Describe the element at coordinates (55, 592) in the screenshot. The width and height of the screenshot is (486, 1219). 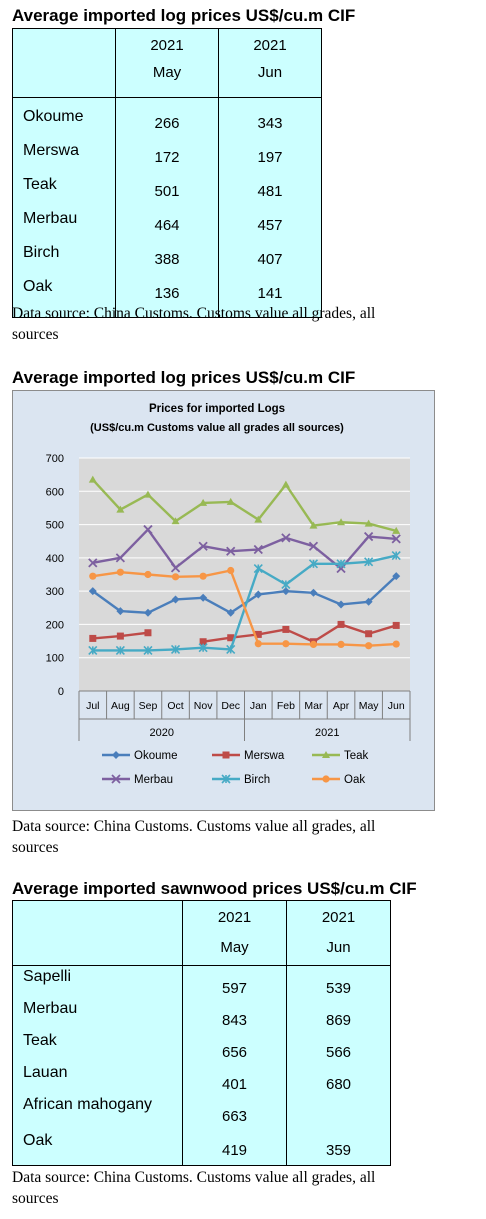
I see `y-tick-label: 300` at that location.